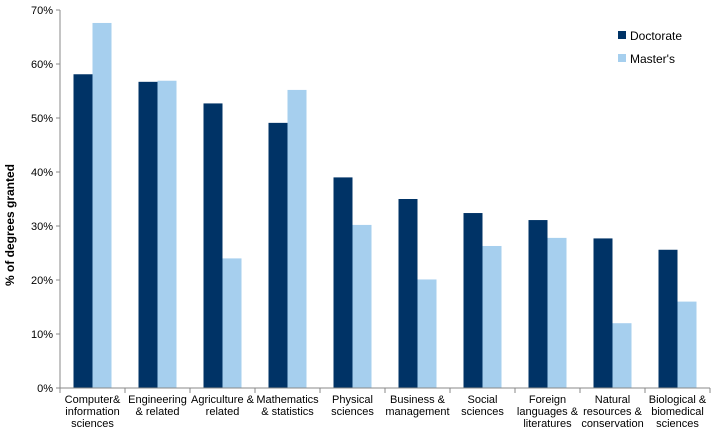 The height and width of the screenshot is (445, 720). Describe the element at coordinates (678, 412) in the screenshot. I see `x-tick-label: Biological & biomedical sciences` at that location.